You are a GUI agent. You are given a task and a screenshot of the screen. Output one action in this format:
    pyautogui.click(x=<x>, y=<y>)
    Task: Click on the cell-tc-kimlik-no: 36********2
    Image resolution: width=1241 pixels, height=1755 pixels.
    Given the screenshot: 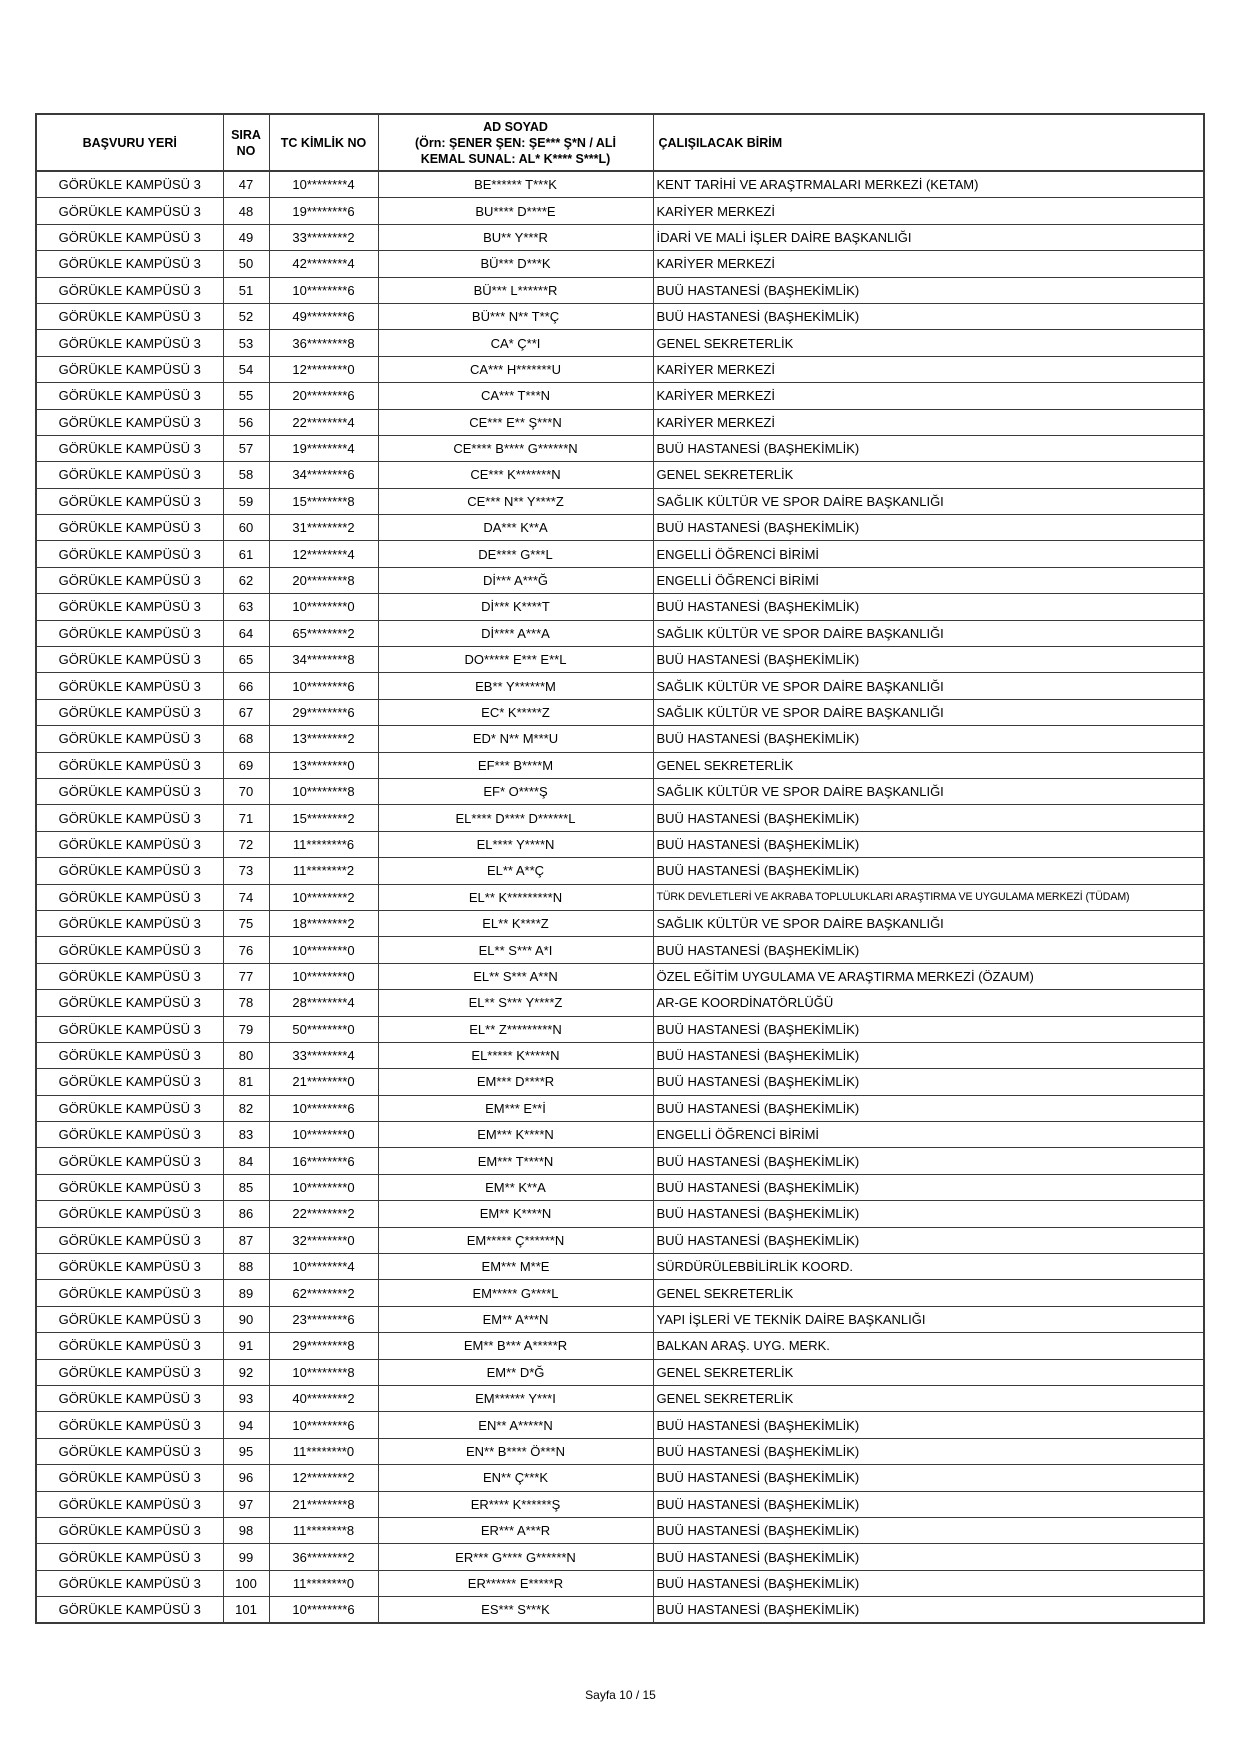 What is the action you would take?
    pyautogui.click(x=323, y=1557)
    